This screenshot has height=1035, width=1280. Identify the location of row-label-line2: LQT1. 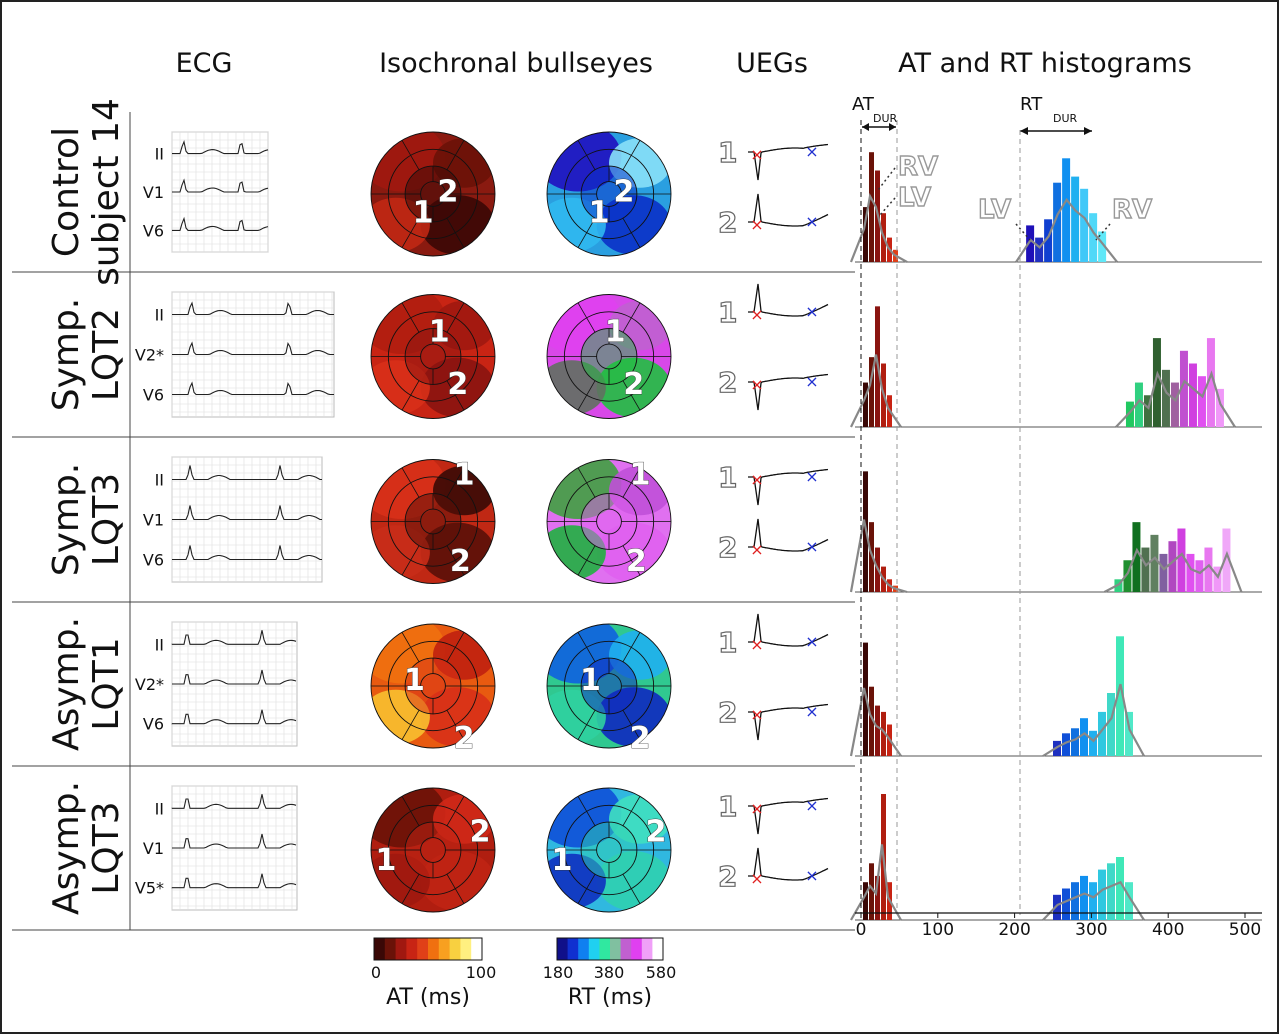
(106, 683).